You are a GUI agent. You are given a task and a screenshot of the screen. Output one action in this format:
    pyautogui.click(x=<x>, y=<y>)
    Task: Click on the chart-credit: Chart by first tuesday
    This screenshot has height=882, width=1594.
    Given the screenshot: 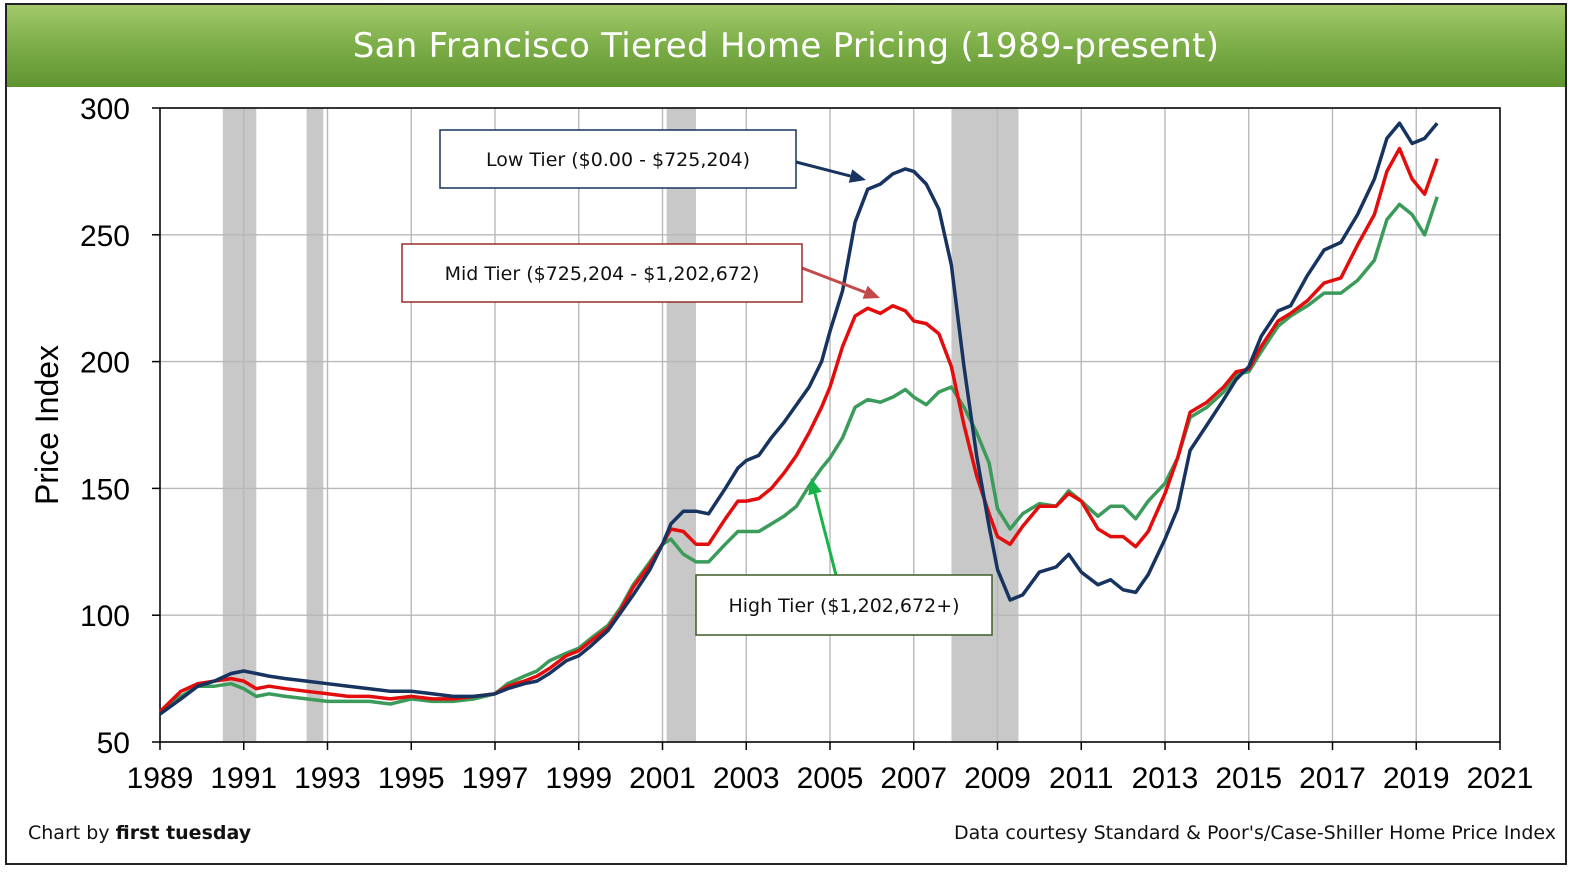 What is the action you would take?
    pyautogui.click(x=139, y=833)
    